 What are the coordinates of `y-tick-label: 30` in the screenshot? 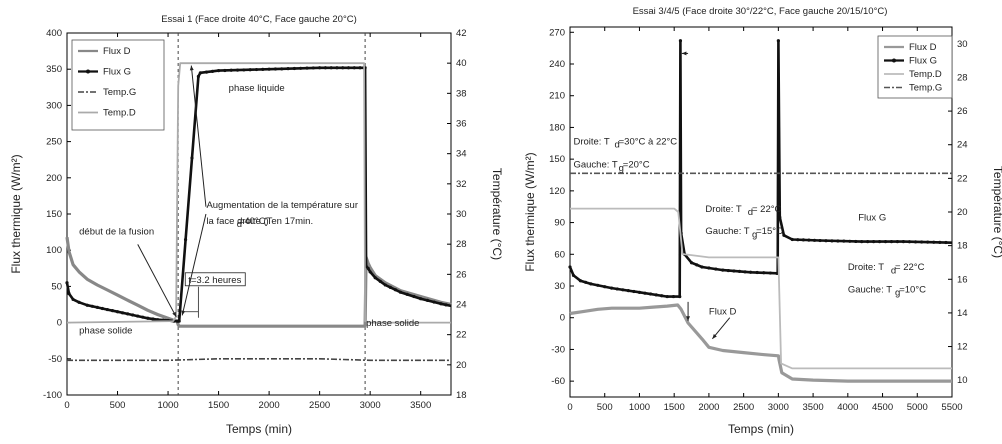 It's located at (559, 286).